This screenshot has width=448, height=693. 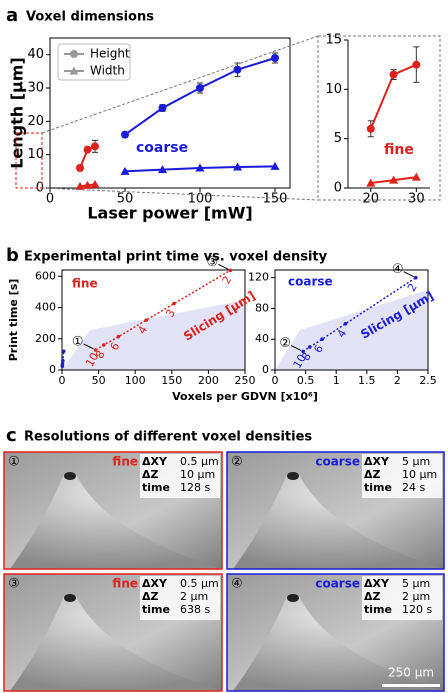 What do you see at coordinates (262, 307) in the screenshot?
I see `y-tick-label: 80` at bounding box center [262, 307].